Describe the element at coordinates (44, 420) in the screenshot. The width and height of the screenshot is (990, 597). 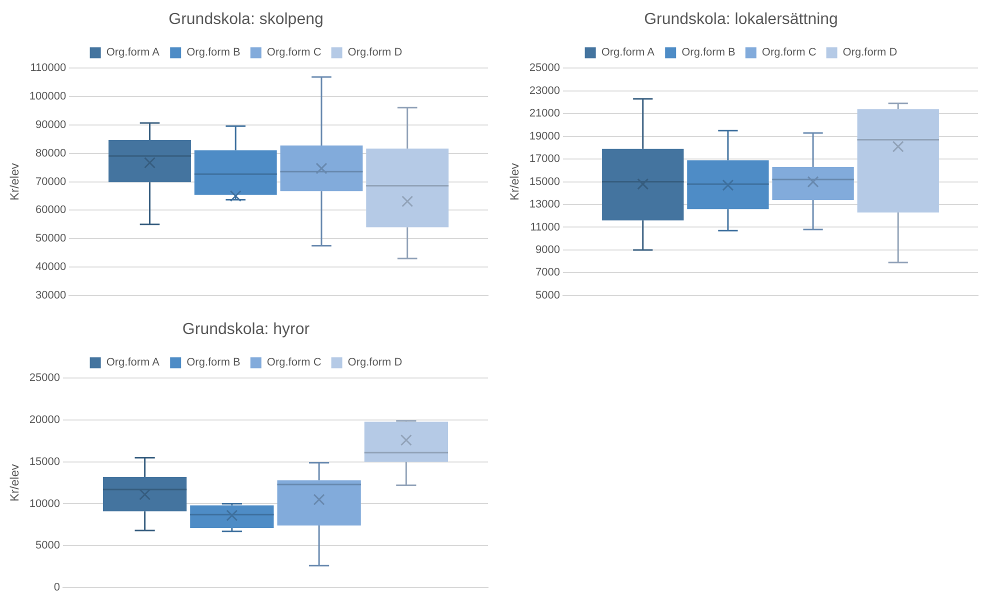
I see `y-tick-label: 20000` at that location.